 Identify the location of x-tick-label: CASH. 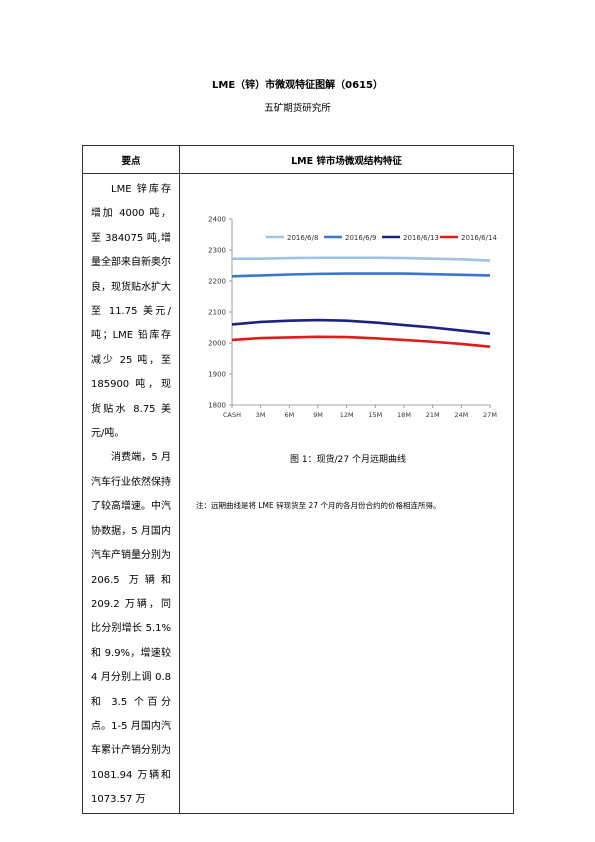
(232, 415).